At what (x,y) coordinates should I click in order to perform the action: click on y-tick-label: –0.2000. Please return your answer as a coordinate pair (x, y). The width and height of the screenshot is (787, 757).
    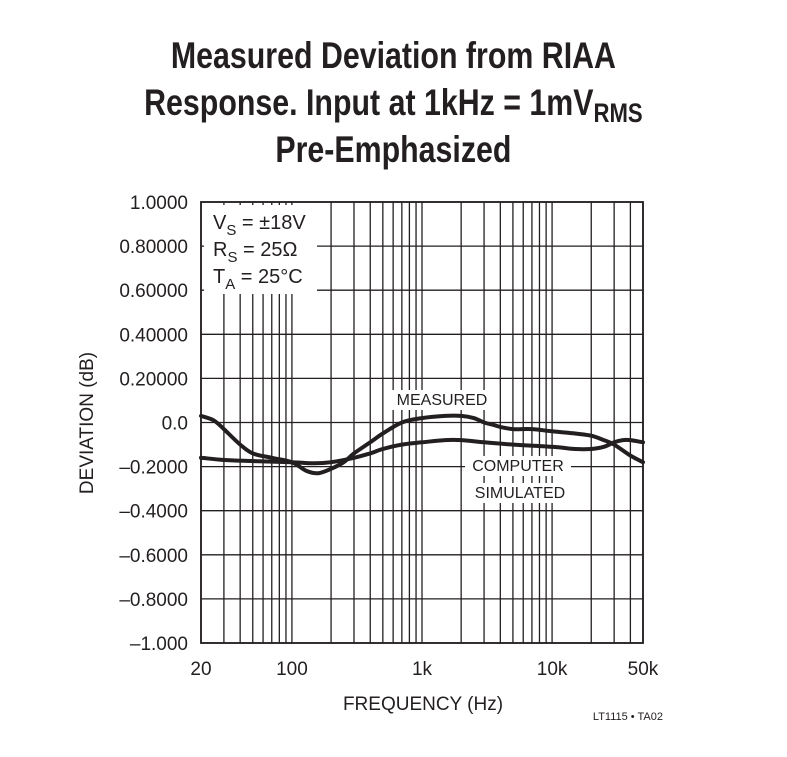
    Looking at the image, I should click on (153, 468).